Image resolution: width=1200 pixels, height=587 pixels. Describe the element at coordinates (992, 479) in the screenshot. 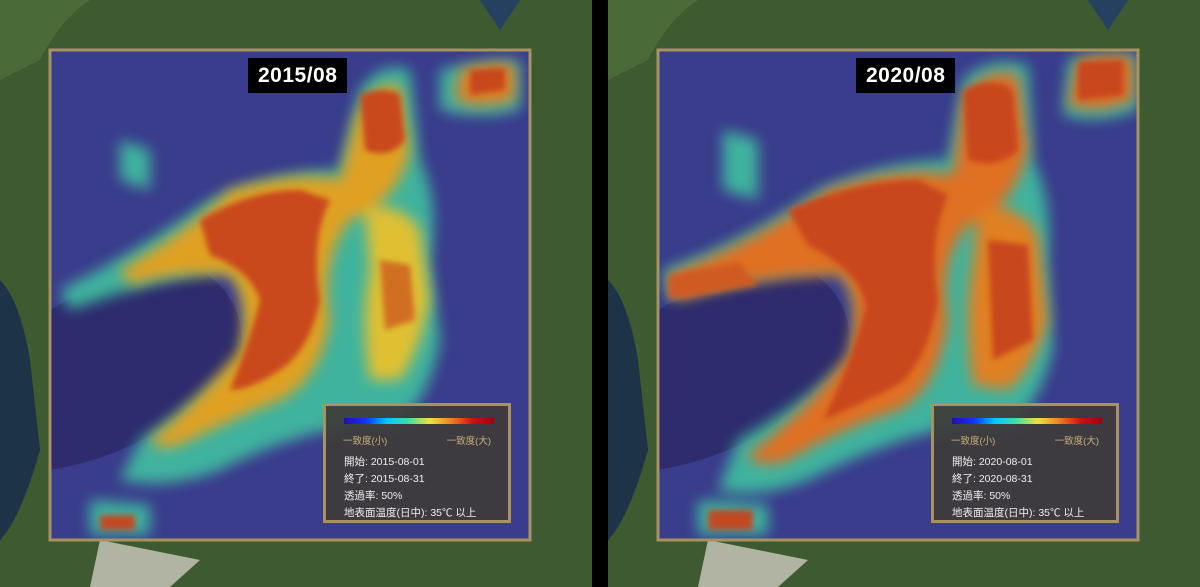

I see `legend-end: 終了: 2020-08-31` at that location.